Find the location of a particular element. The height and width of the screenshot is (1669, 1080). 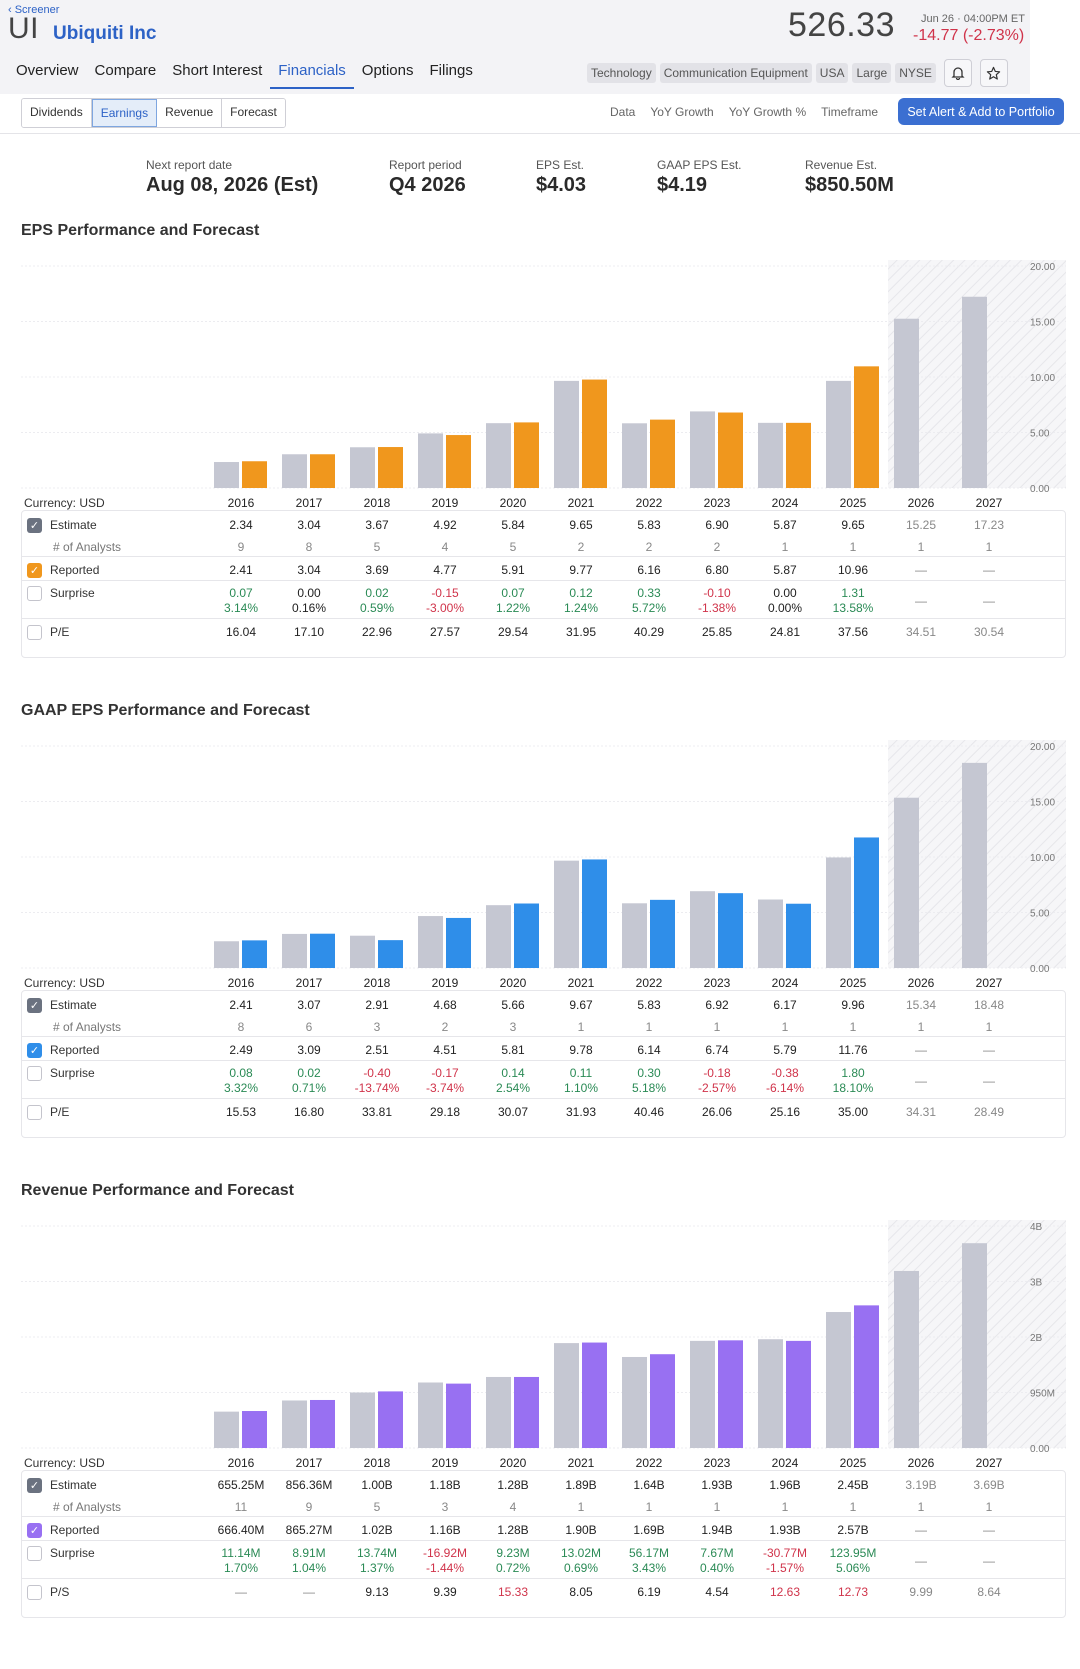

seg-forecast: Forecast is located at coordinates (253, 113).